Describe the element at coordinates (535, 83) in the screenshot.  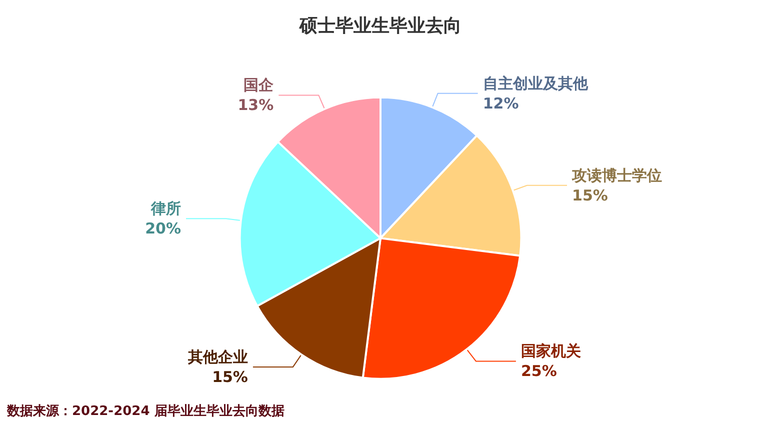
I see `slice-label: 自主创业及其他` at that location.